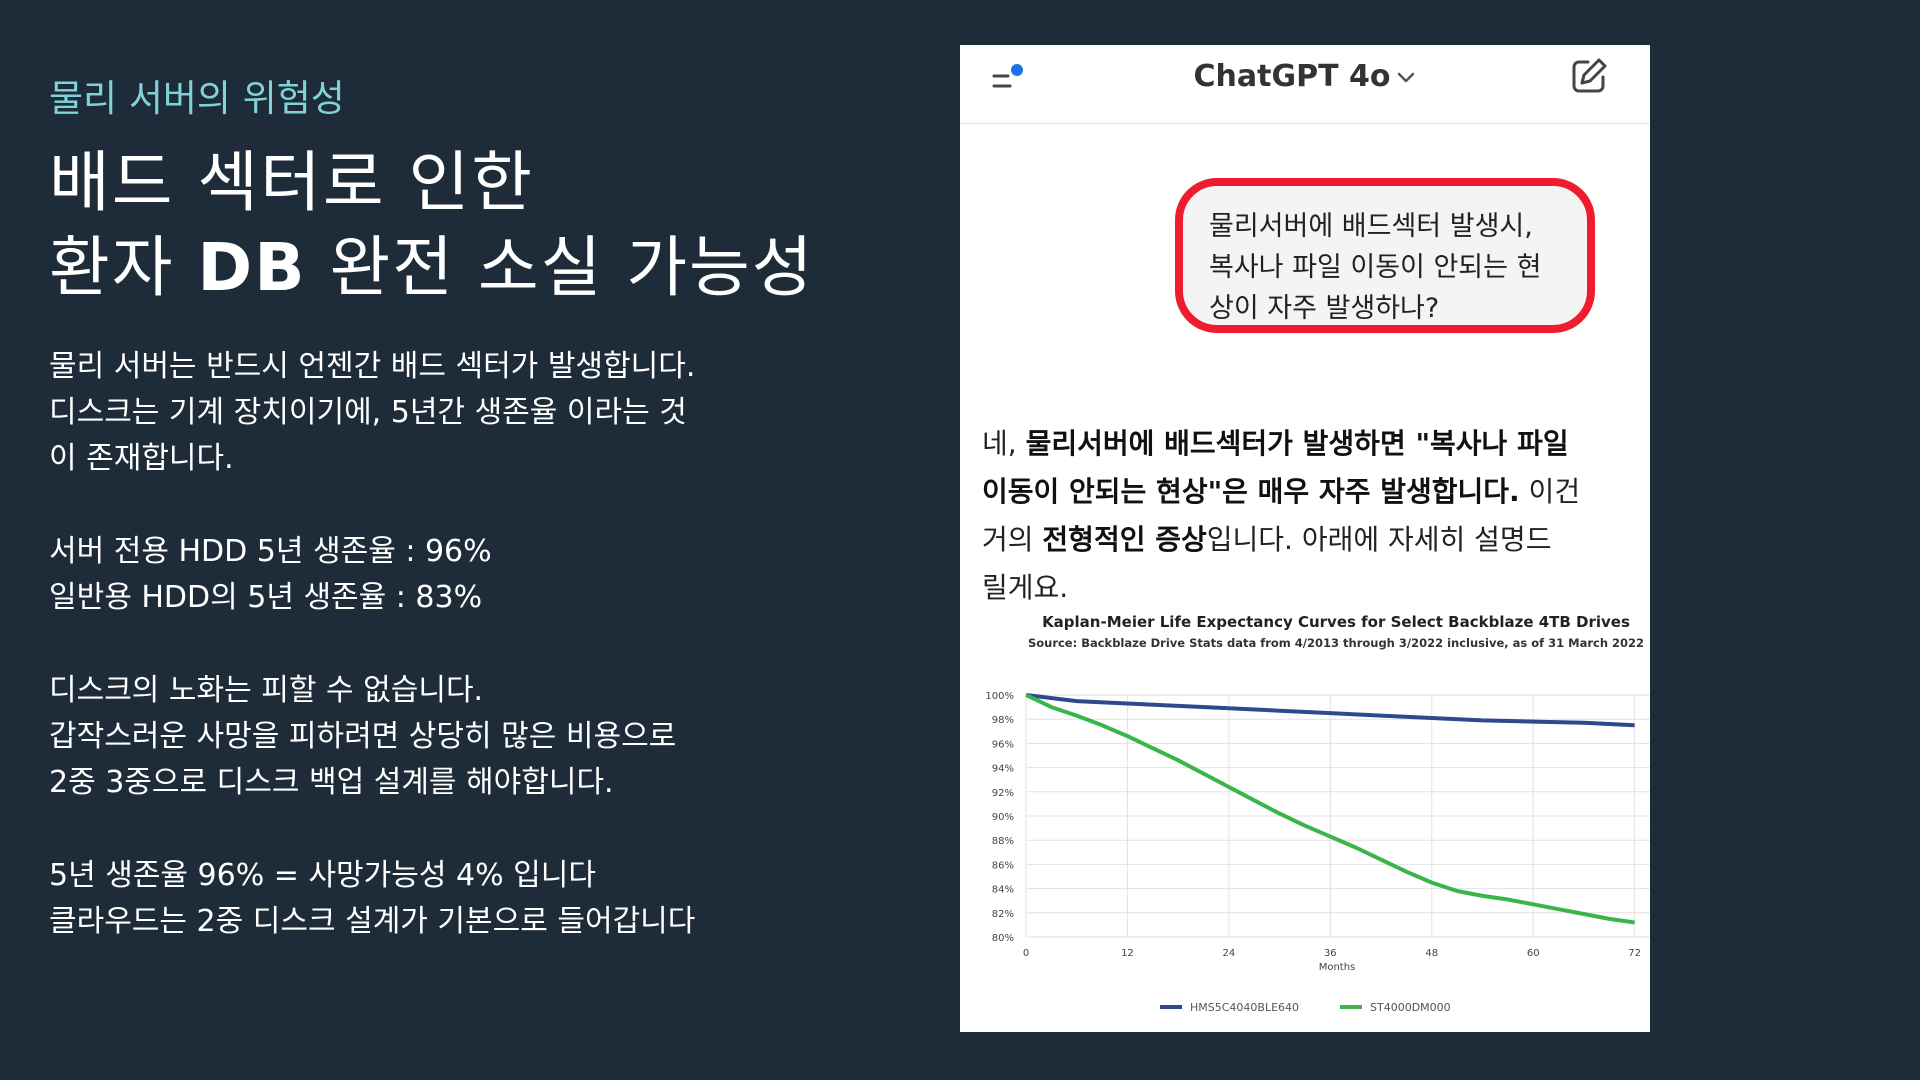  Describe the element at coordinates (197, 98) in the screenshot. I see `slide-kicker: 물리 서버의 위험성` at that location.